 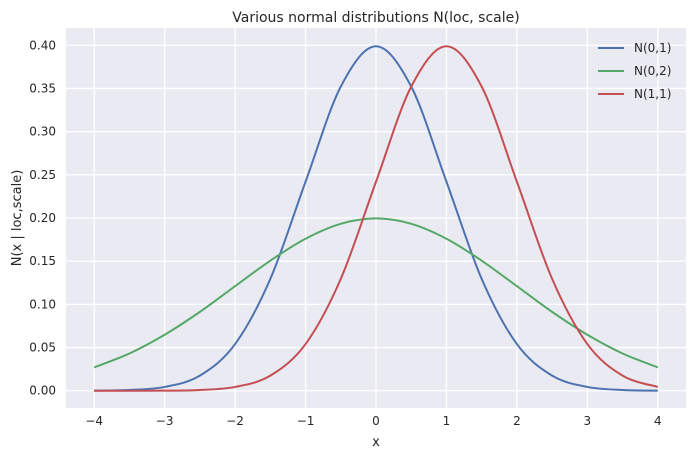 I want to click on x-tick-labels: −4 −3 −2 −1 0 1 2 3 4, so click(x=373, y=421).